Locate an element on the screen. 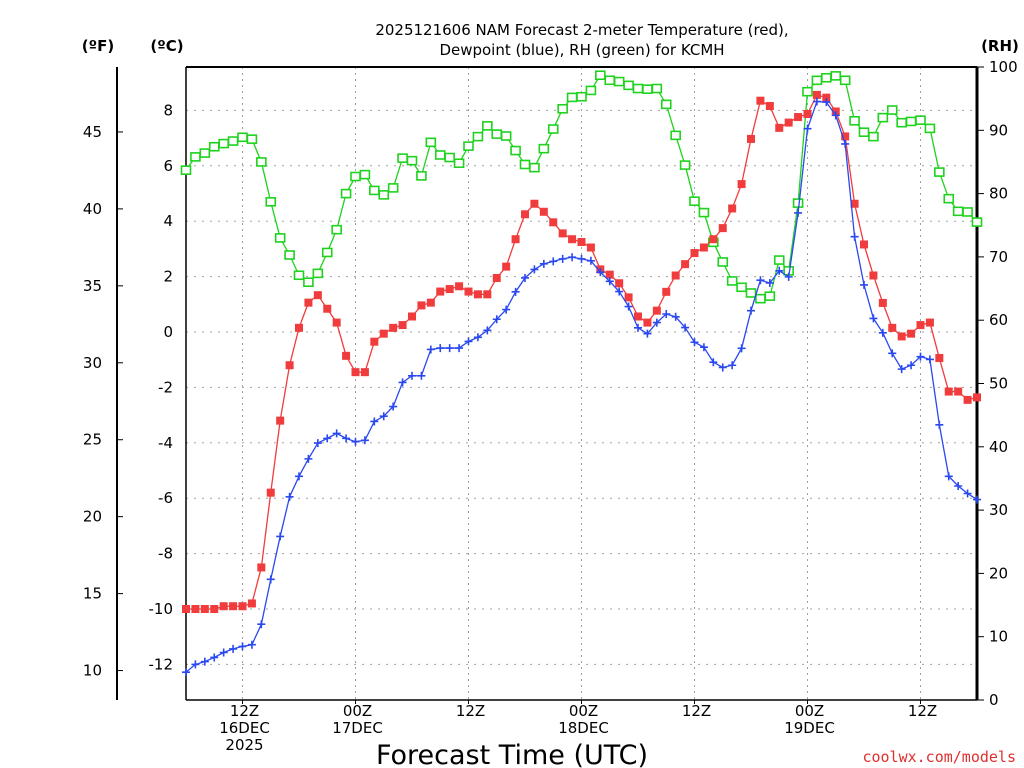 This screenshot has height=768, width=1024. x-axis-label: Forecast Time (UTC) is located at coordinates (512, 754).